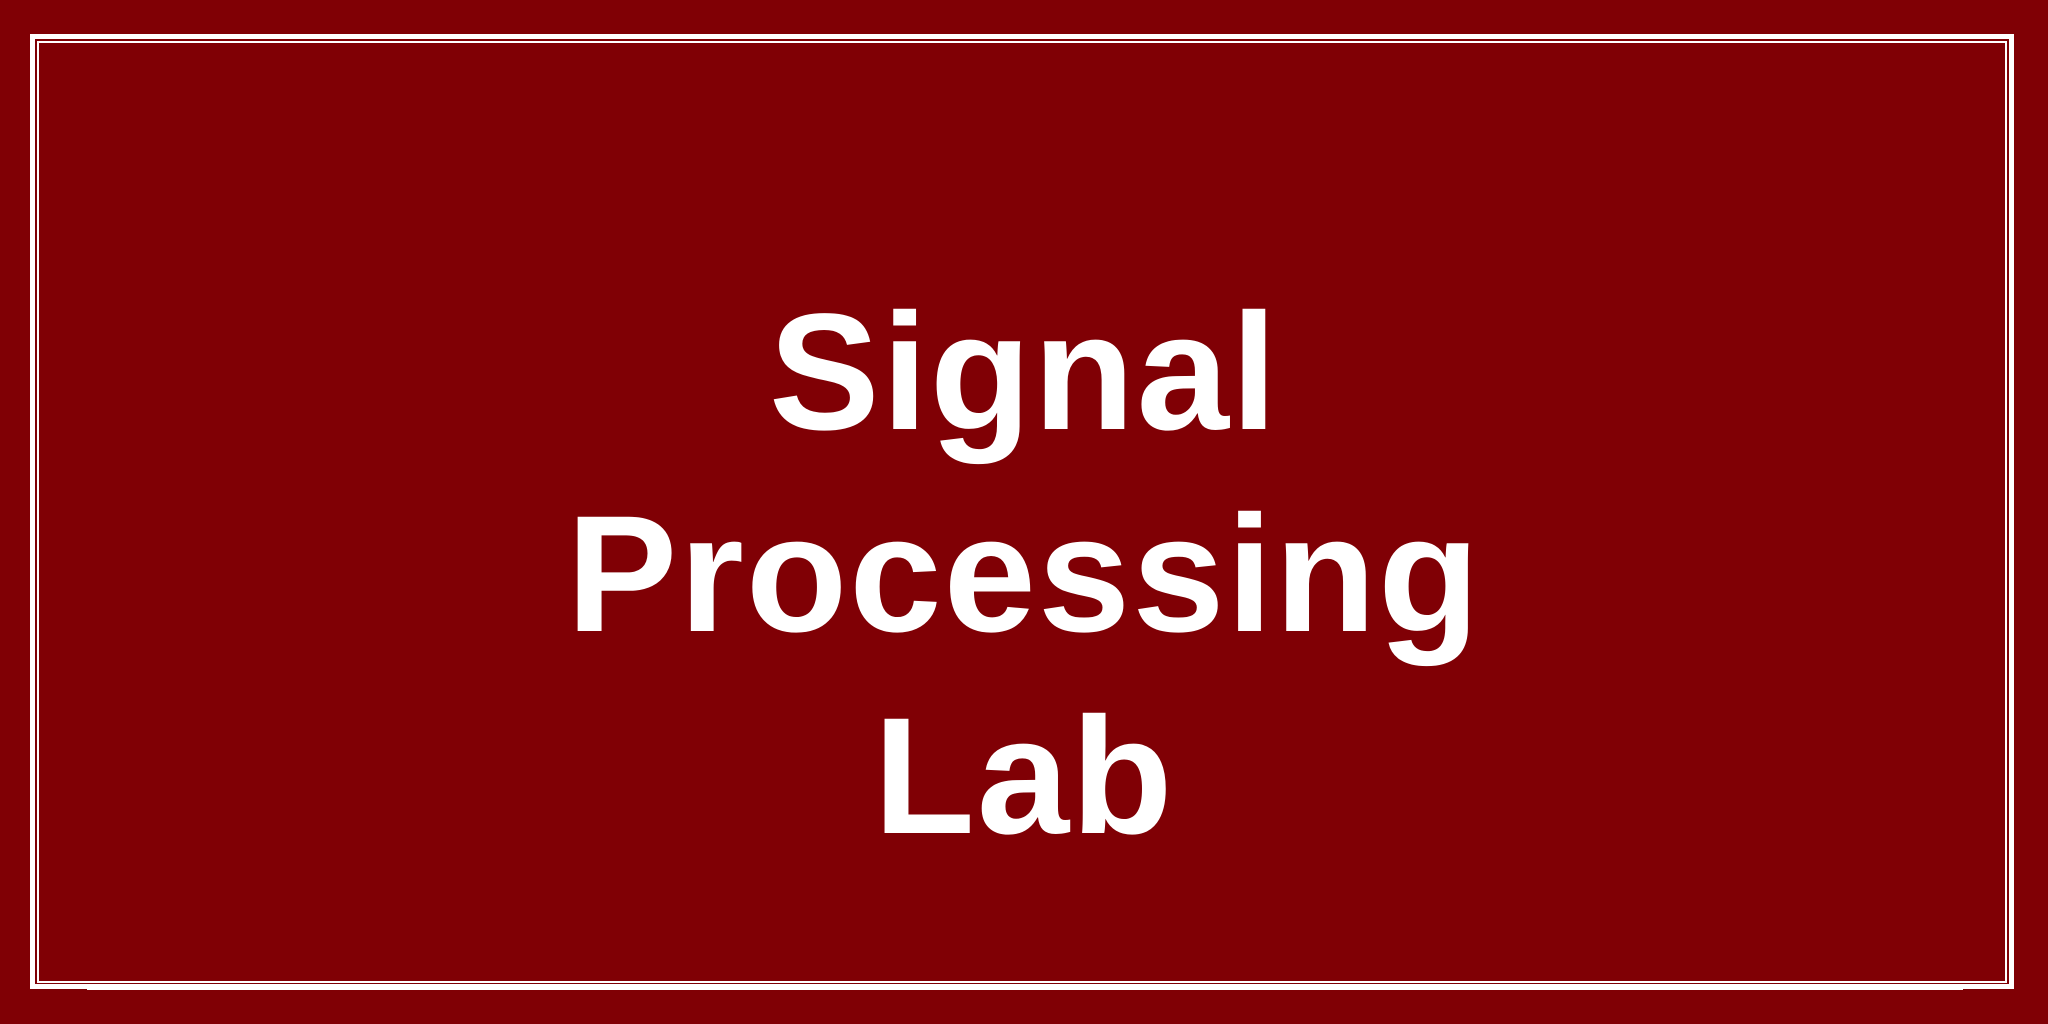 Image resolution: width=2048 pixels, height=1024 pixels. I want to click on title-line-3: Lab, so click(1024, 776).